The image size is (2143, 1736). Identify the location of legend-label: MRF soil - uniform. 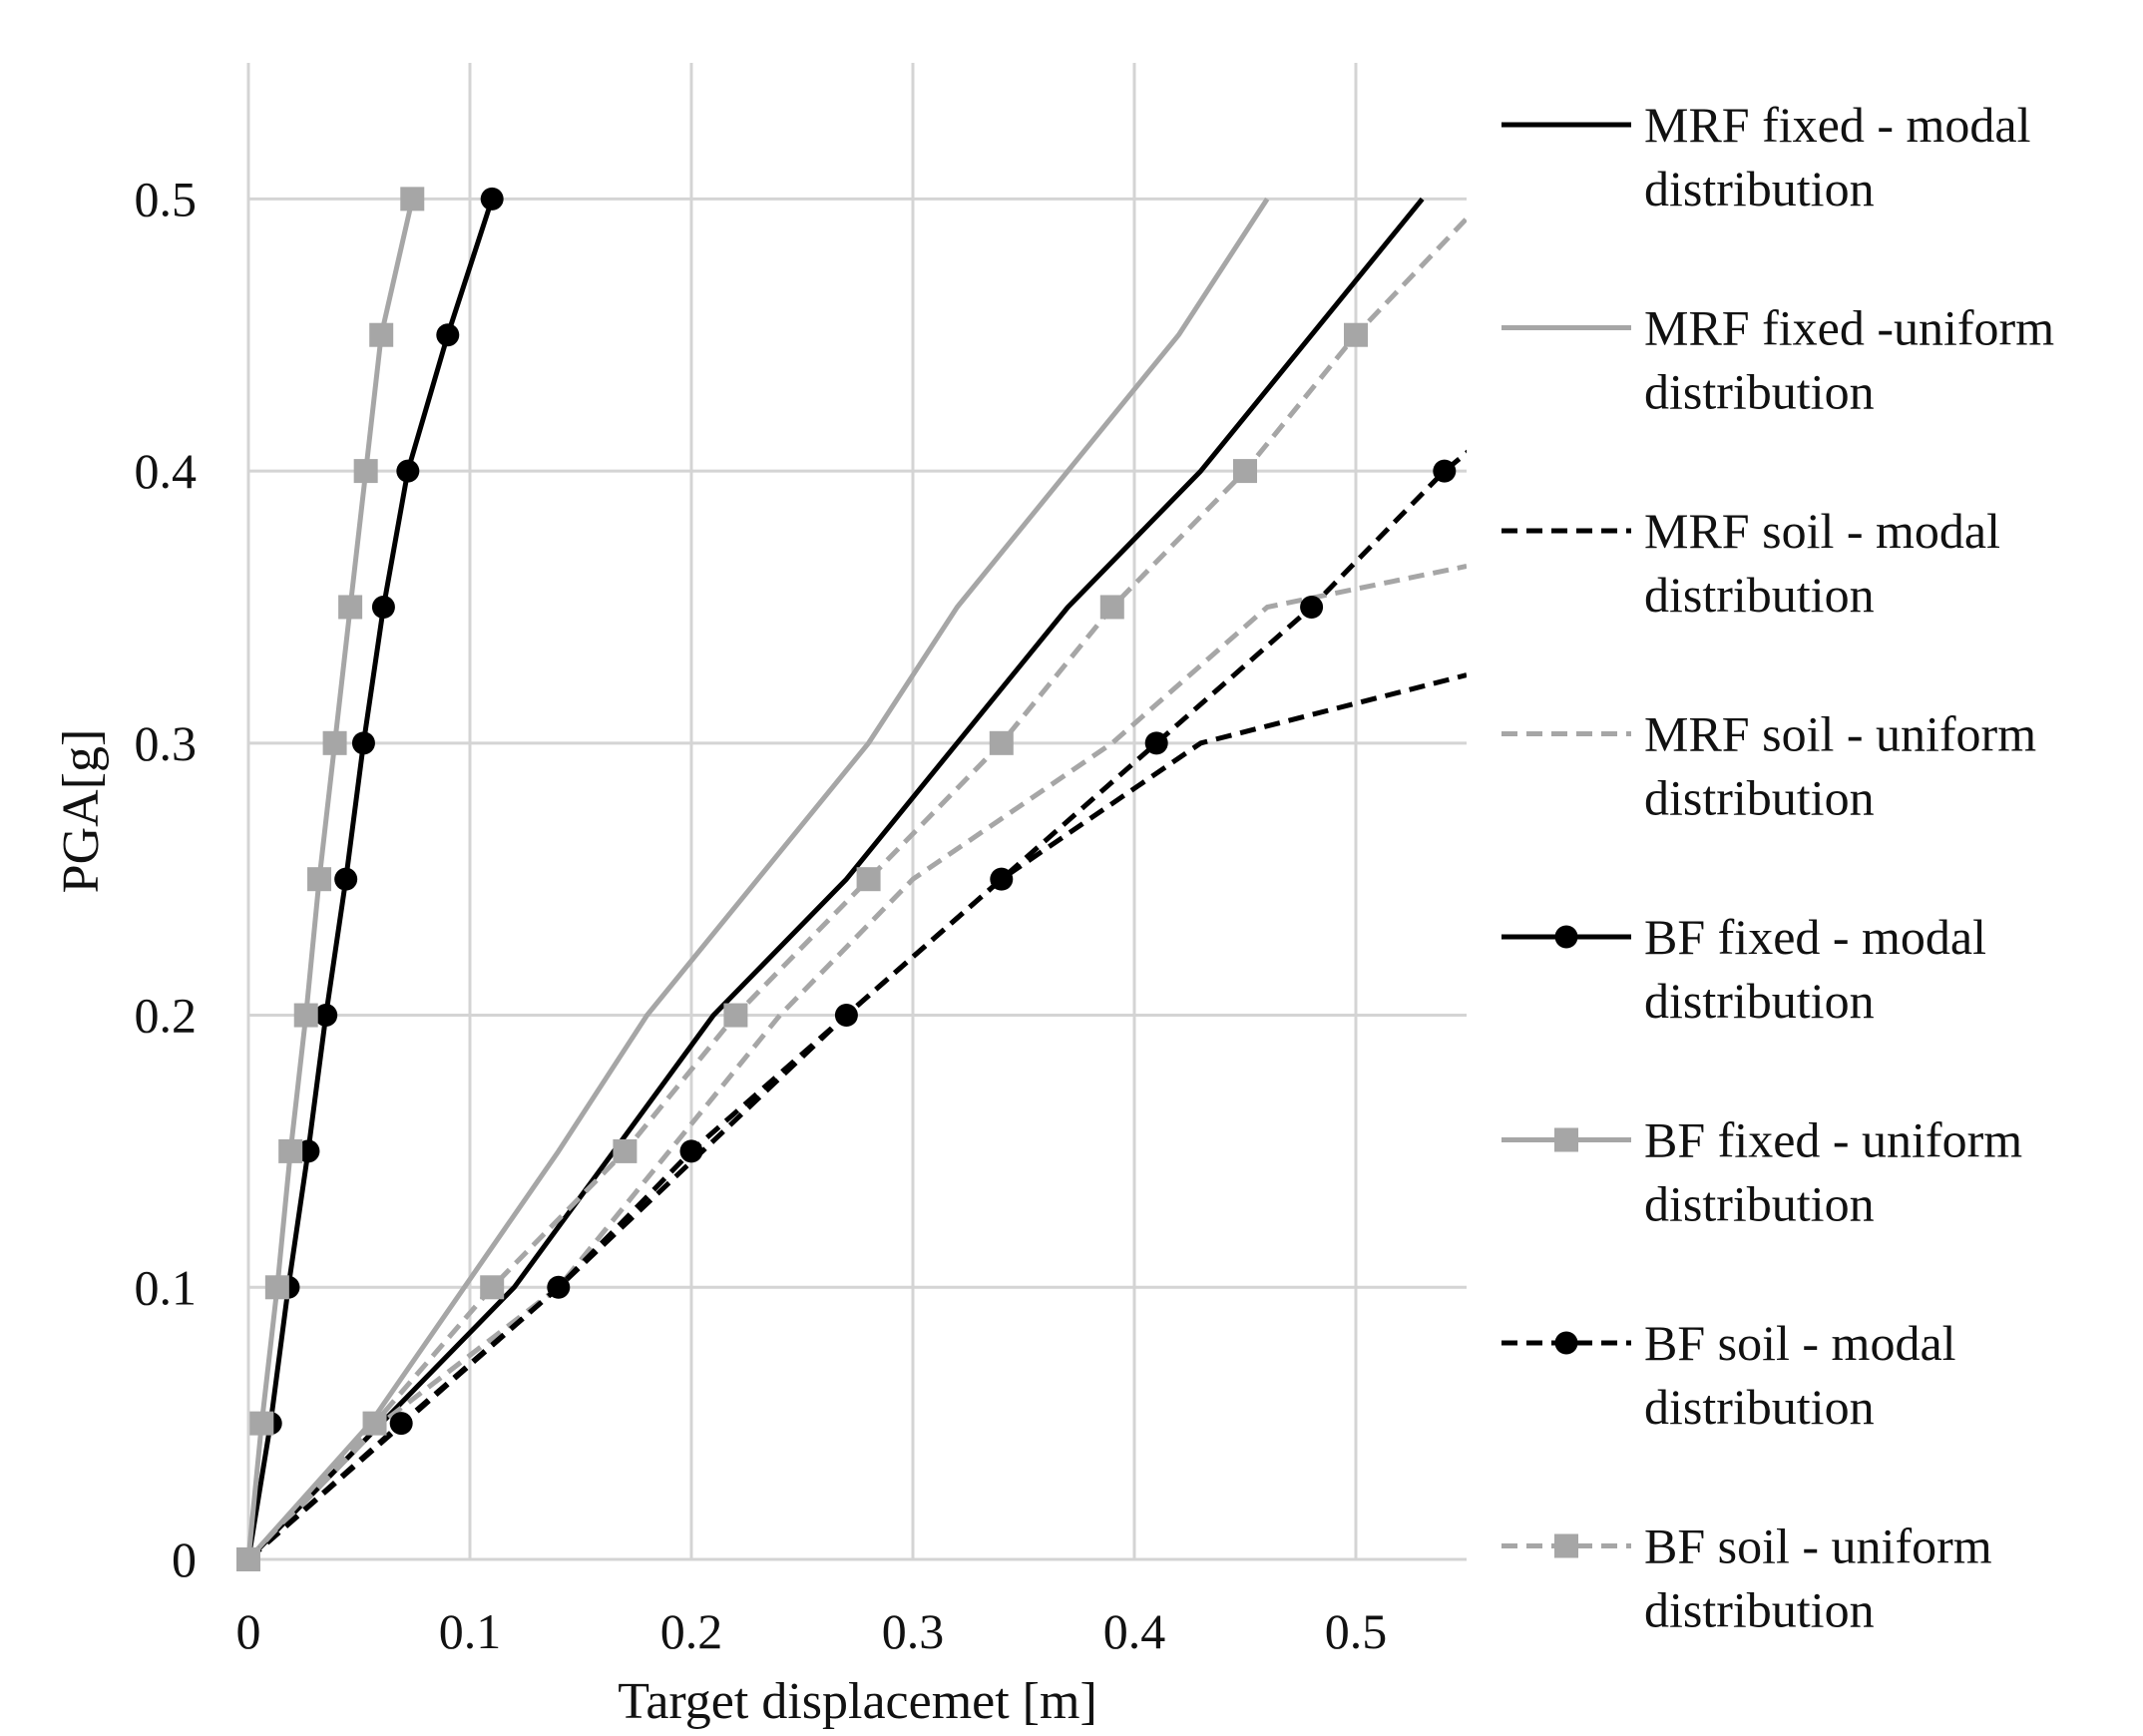
(1840, 734).